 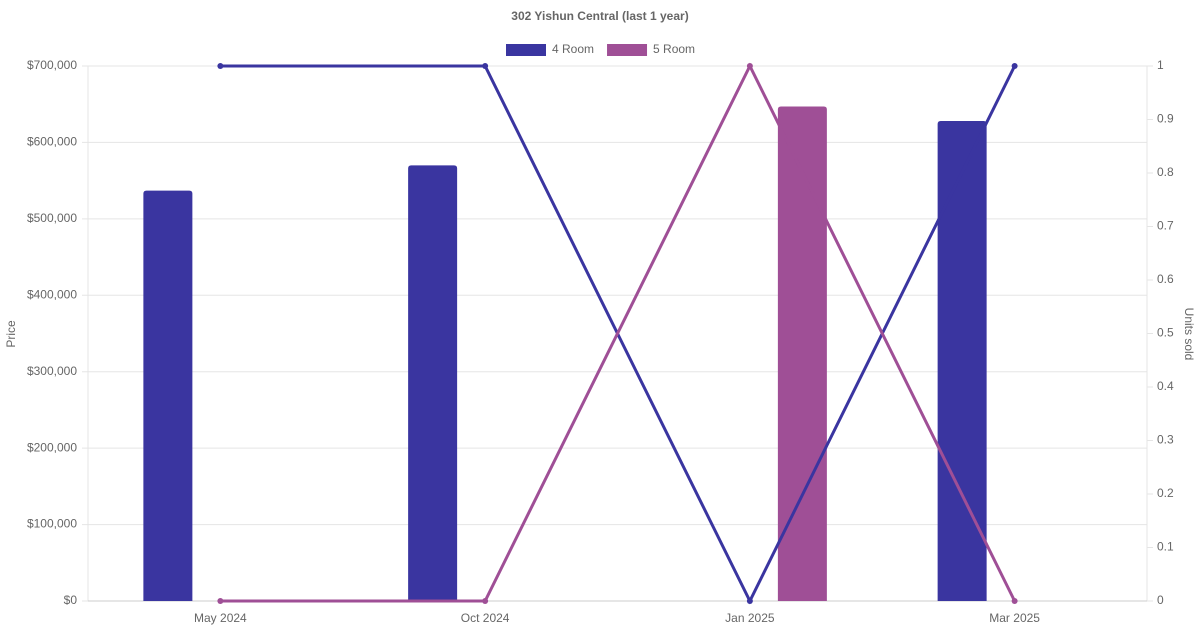 What do you see at coordinates (674, 49) in the screenshot?
I see `legend-label: 5 Room` at bounding box center [674, 49].